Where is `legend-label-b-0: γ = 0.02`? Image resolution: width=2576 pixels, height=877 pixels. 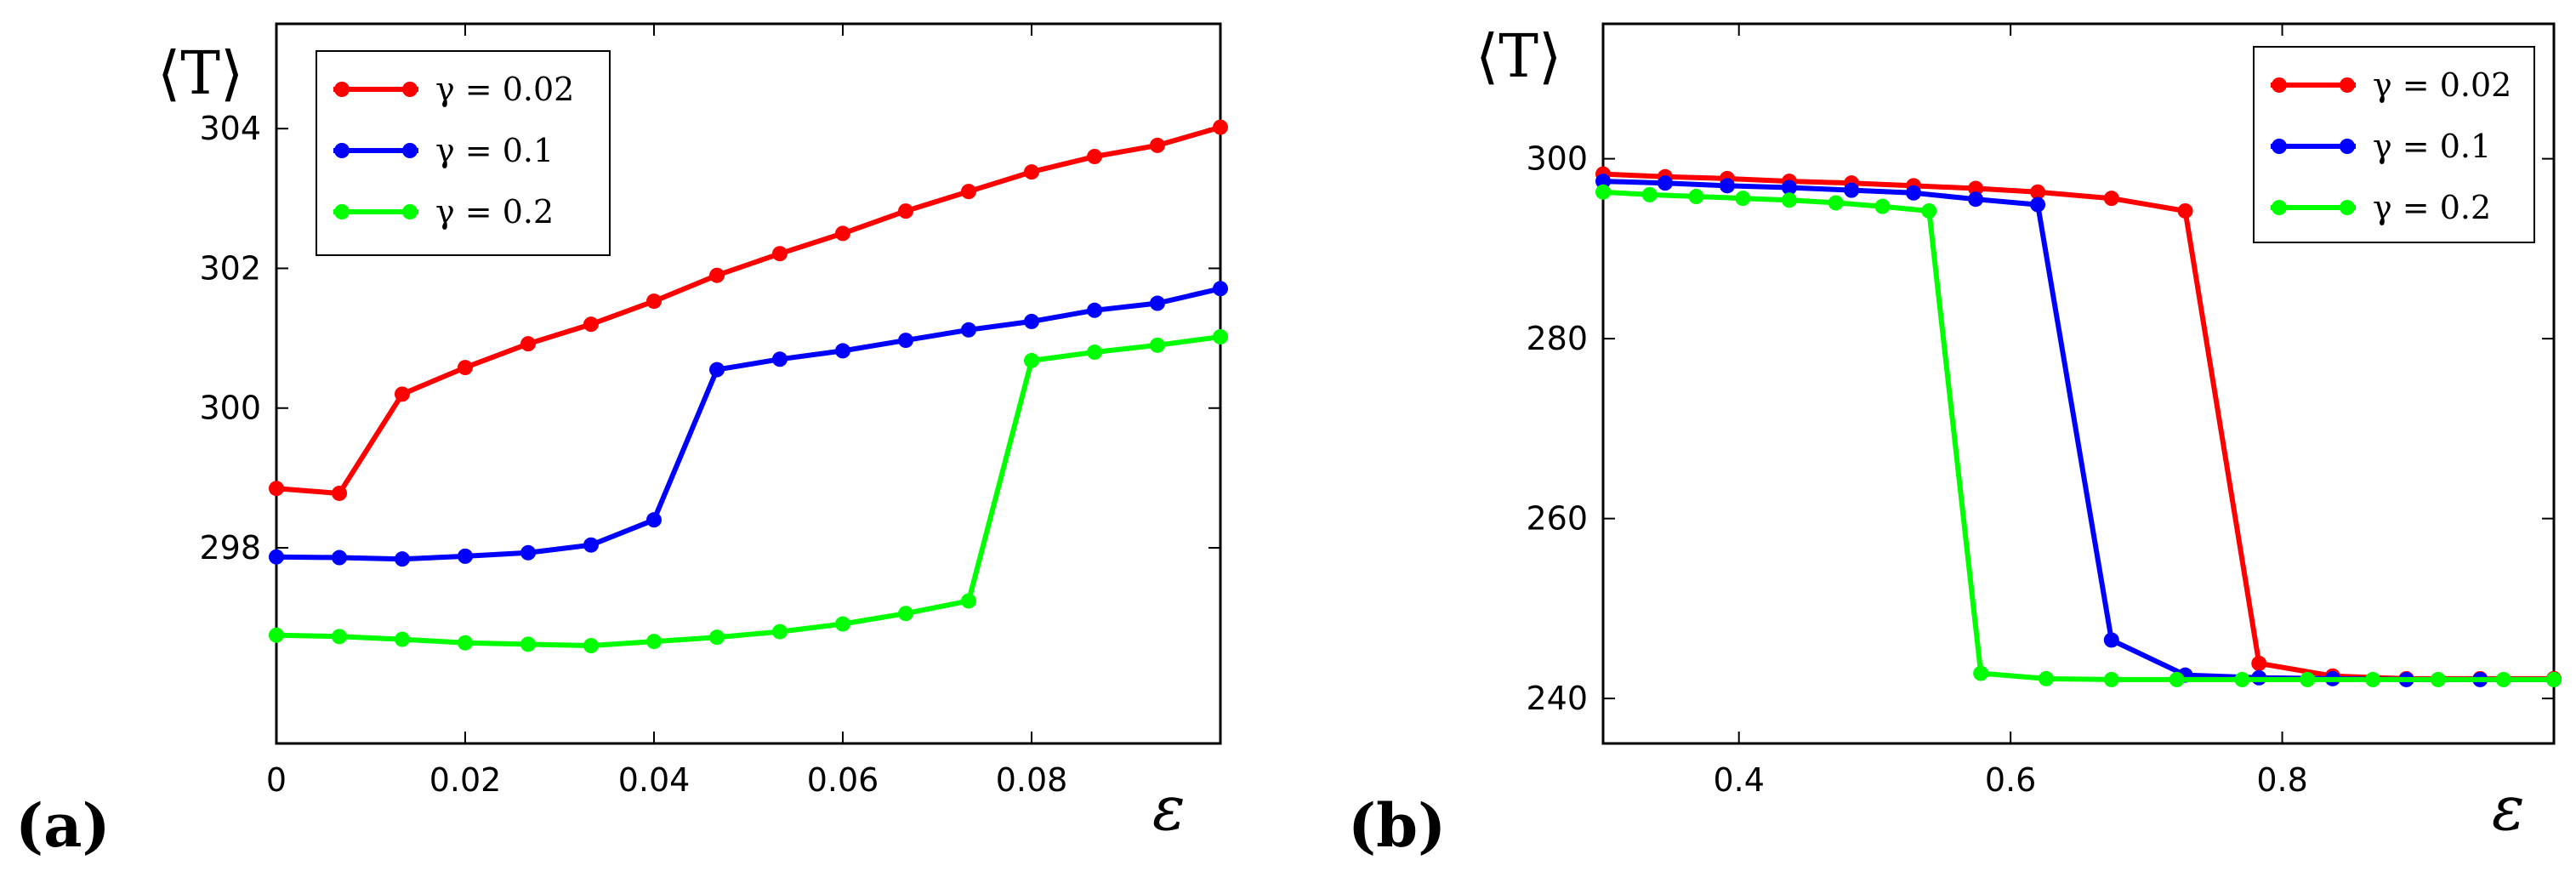
legend-label-b-0: γ = 0.02 is located at coordinates (2442, 85).